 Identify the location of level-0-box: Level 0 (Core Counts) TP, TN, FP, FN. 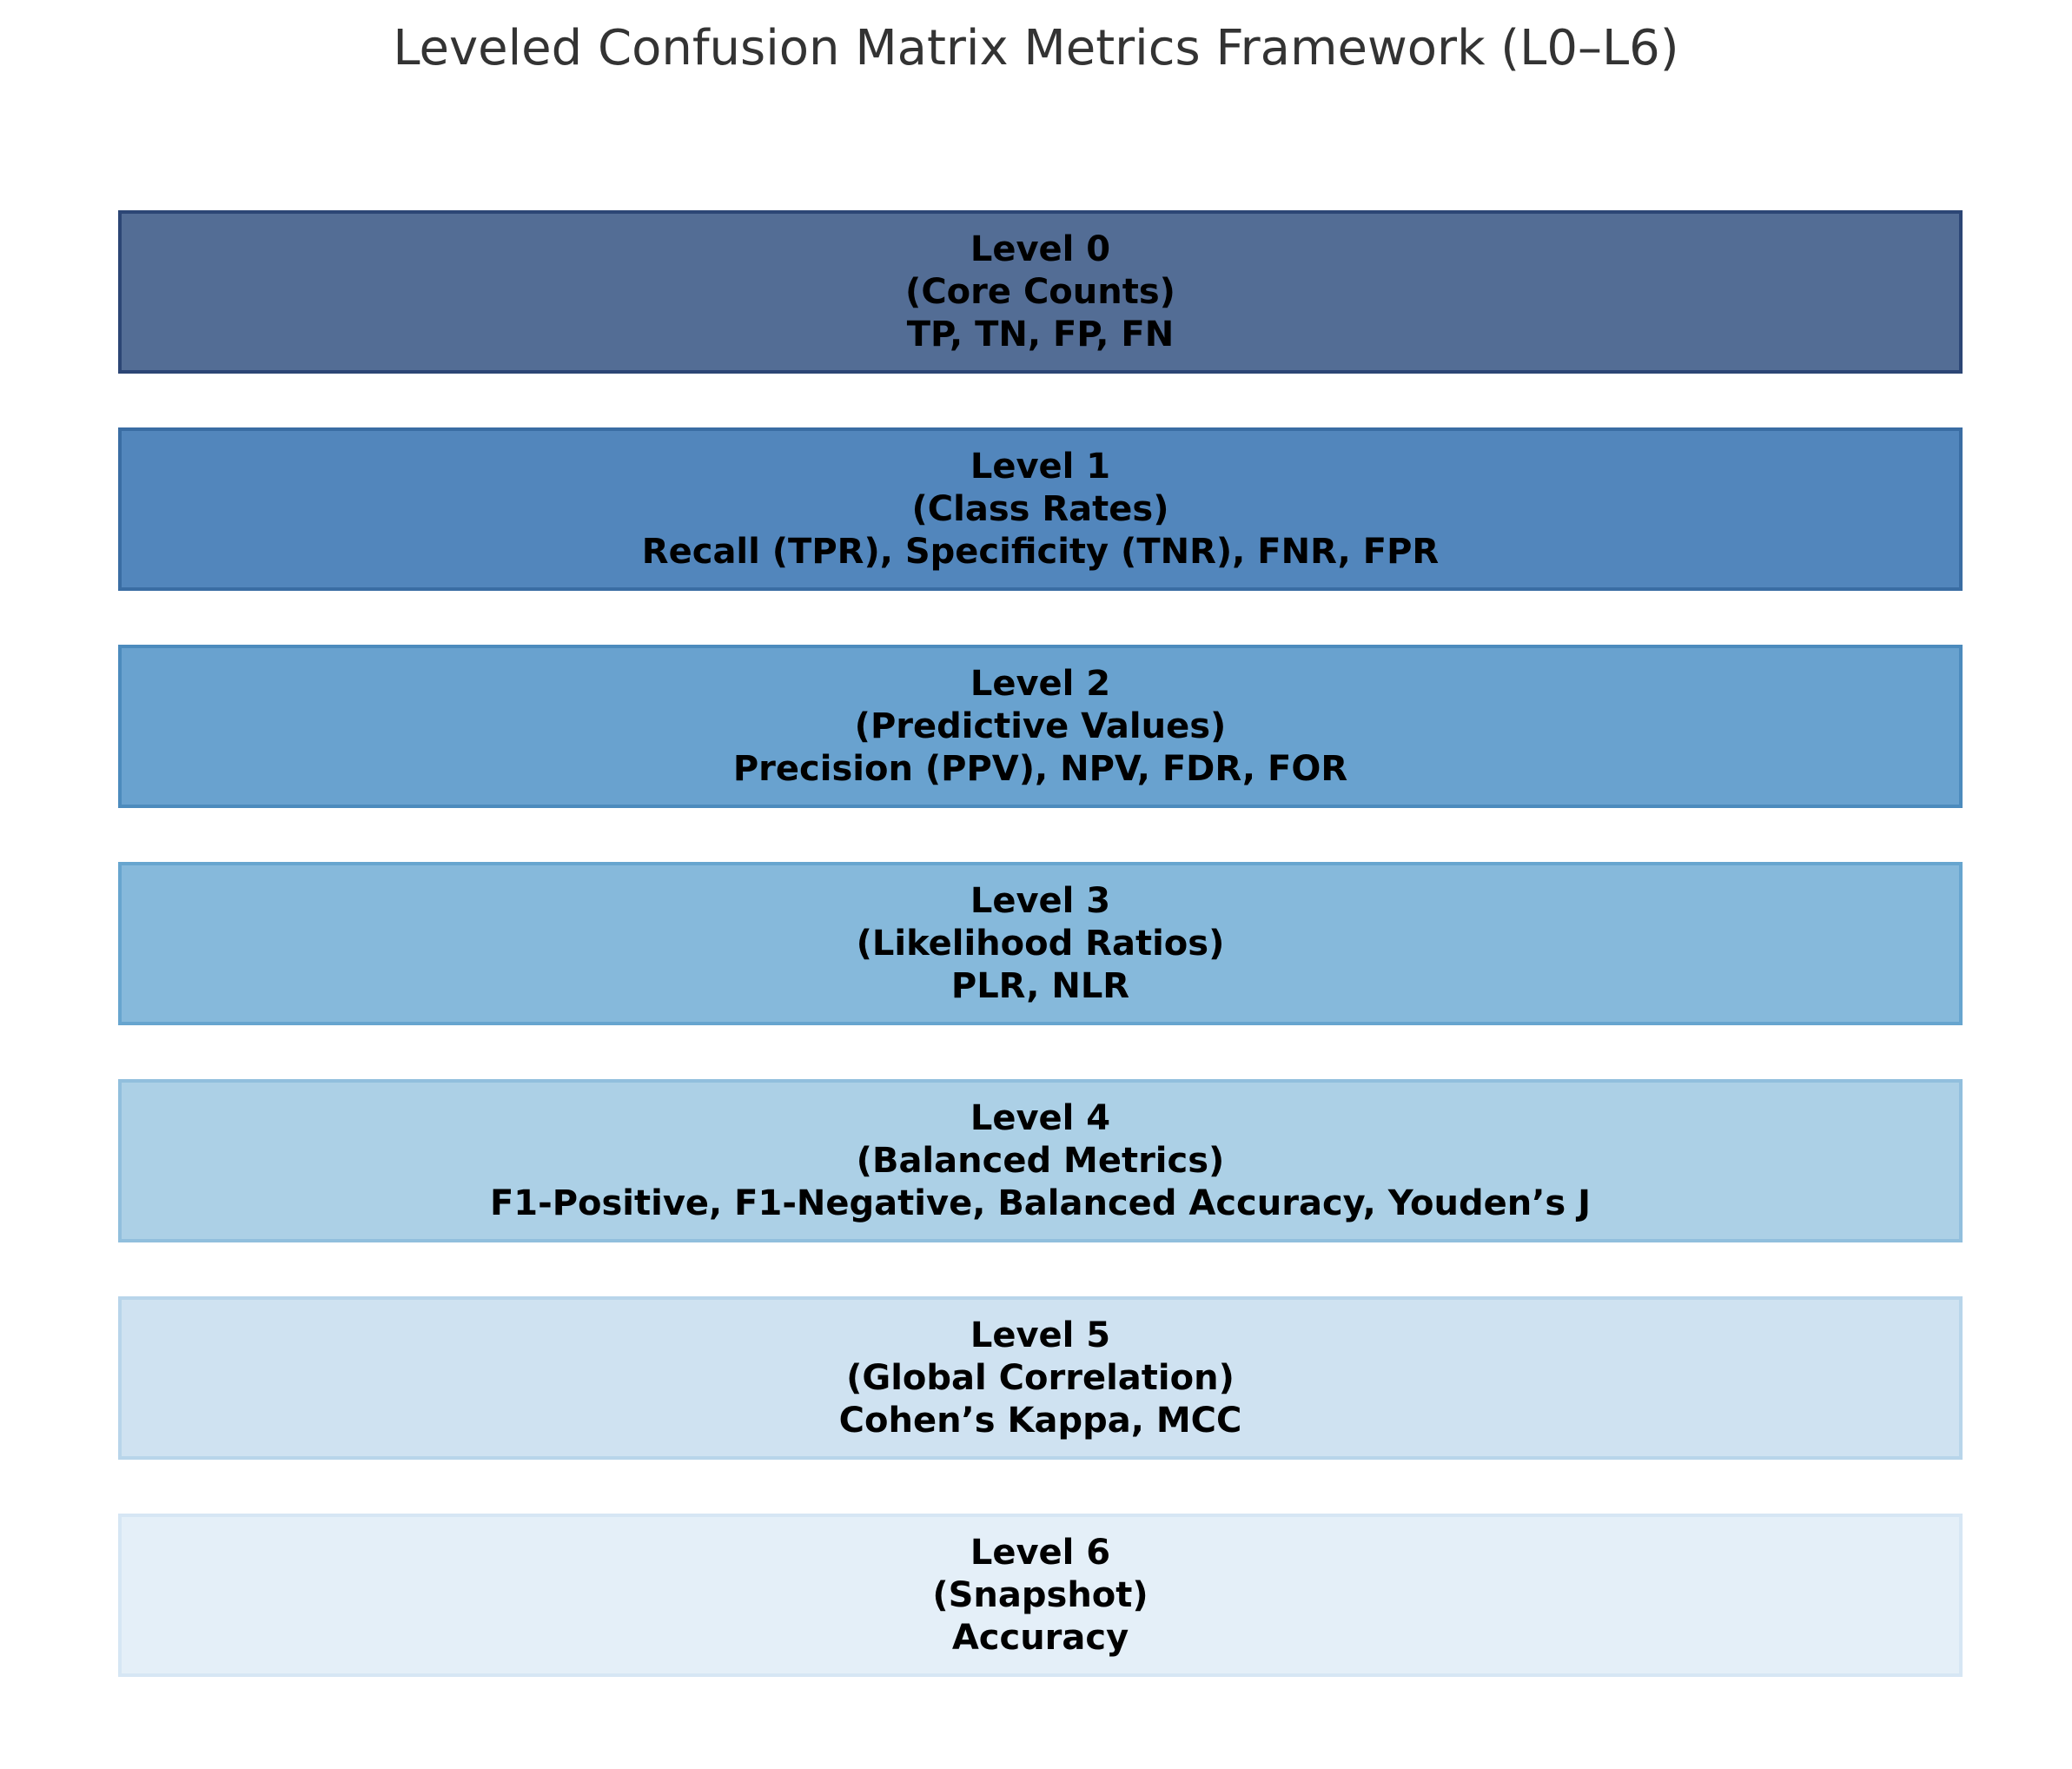
(1040, 292).